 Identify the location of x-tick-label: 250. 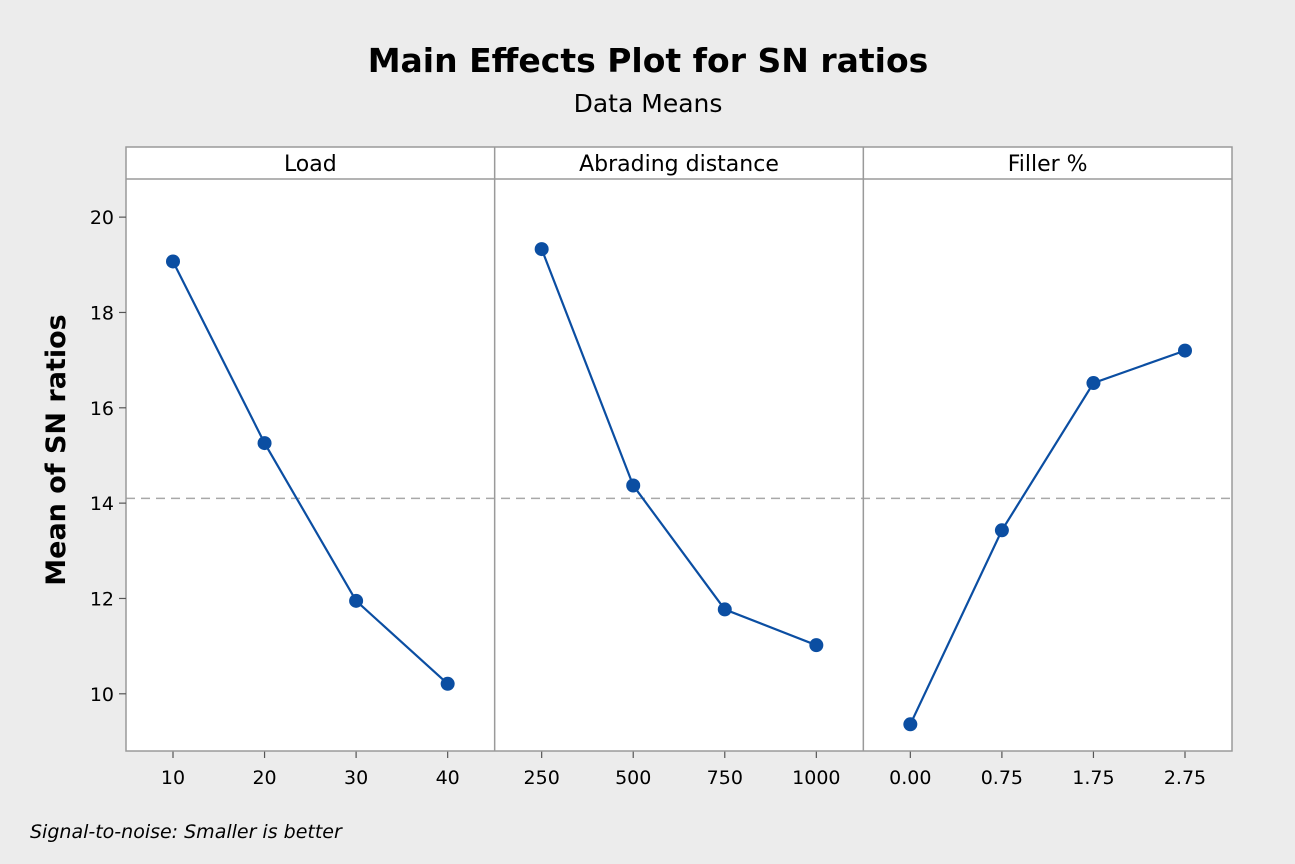
(542, 778).